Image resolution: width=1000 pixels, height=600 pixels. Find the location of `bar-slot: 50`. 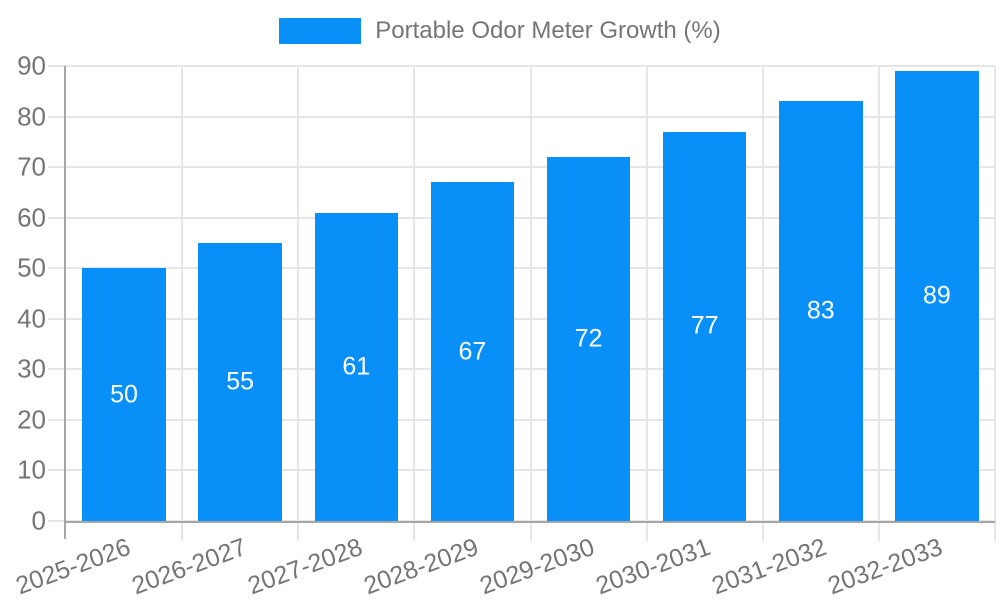

bar-slot: 50 is located at coordinates (124, 293).